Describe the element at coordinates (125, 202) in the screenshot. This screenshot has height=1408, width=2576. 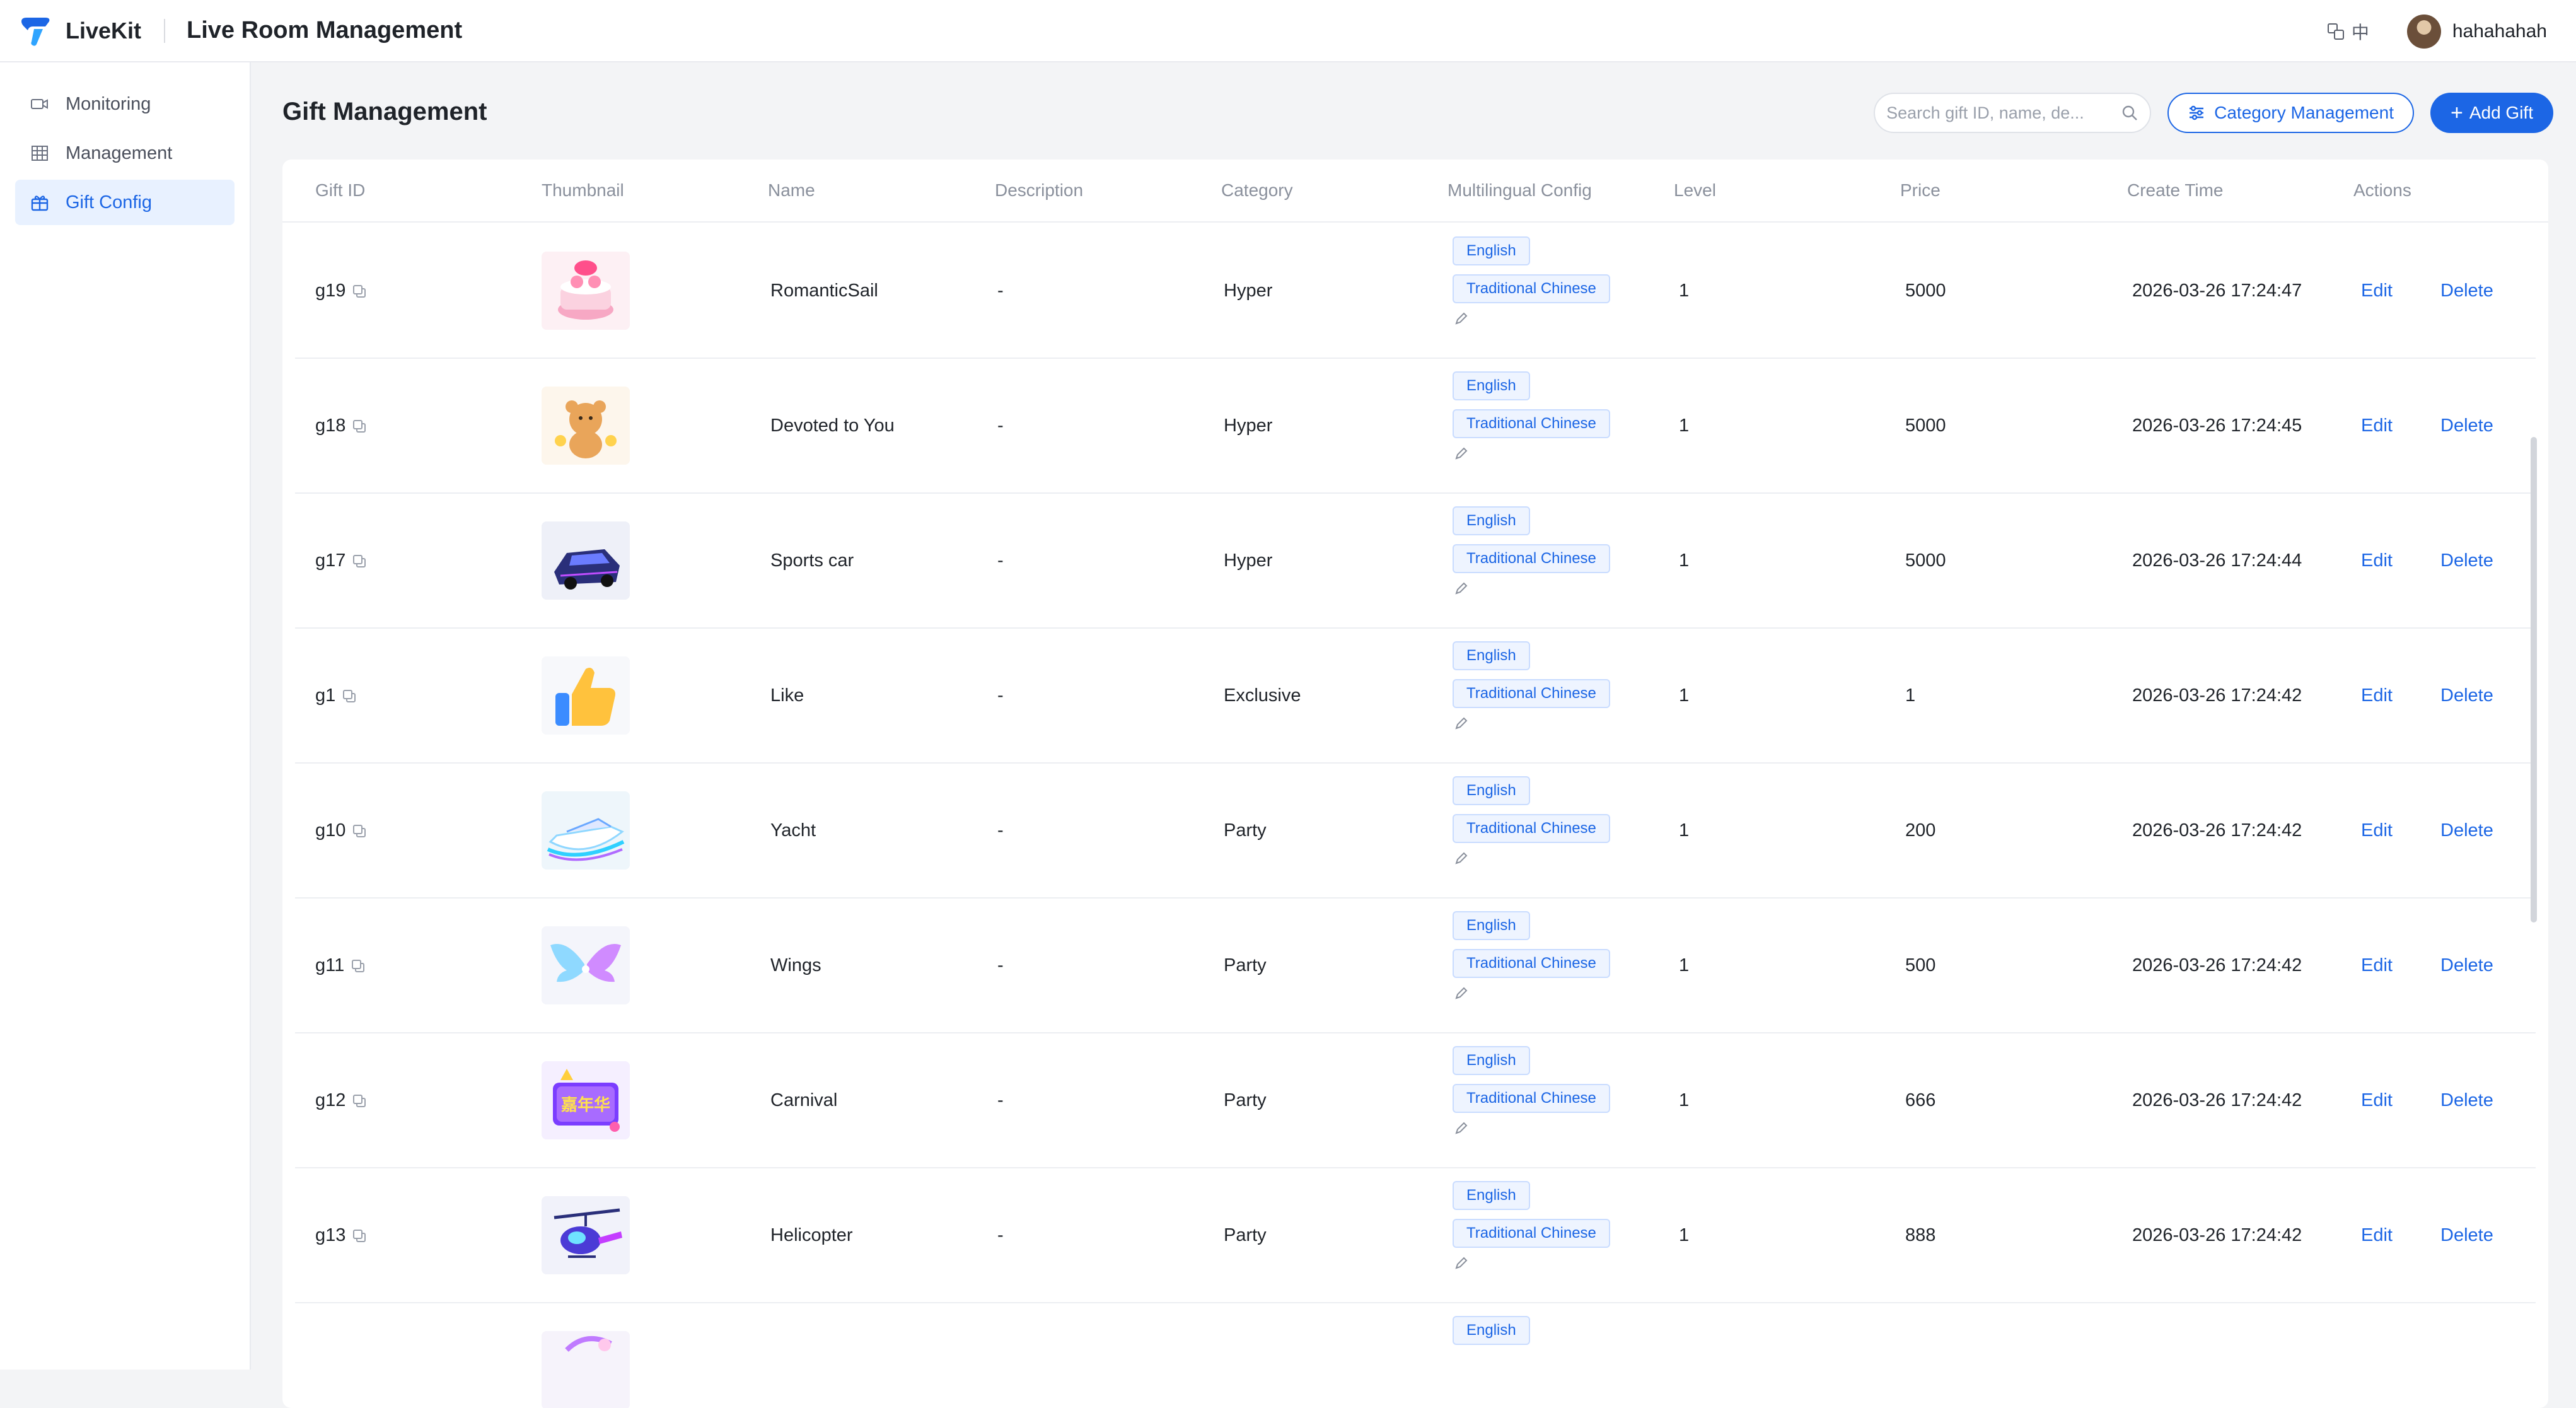
I see `sidebar-item-gift-config: Gift Config` at that location.